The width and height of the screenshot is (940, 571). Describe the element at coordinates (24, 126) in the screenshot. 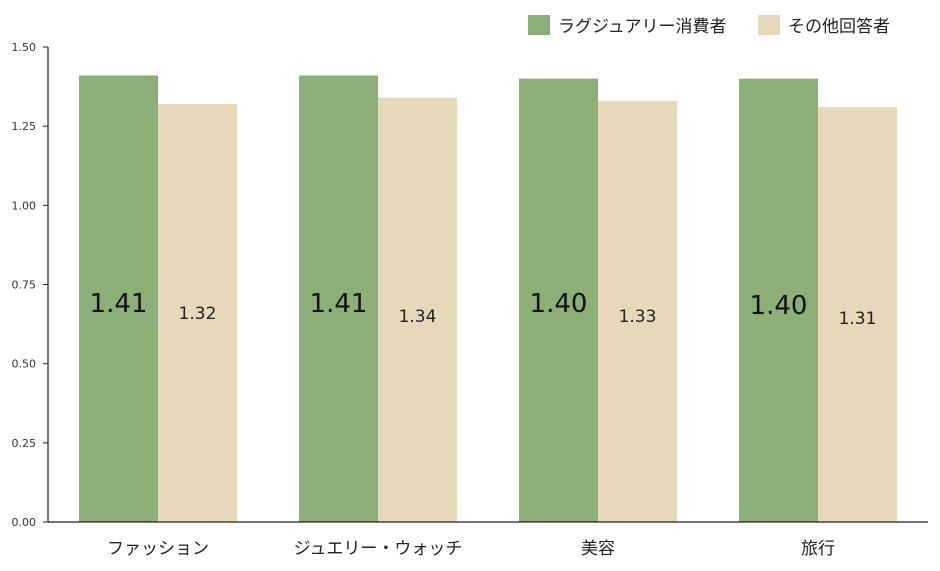

I see `y-tick-label: 1.25` at that location.